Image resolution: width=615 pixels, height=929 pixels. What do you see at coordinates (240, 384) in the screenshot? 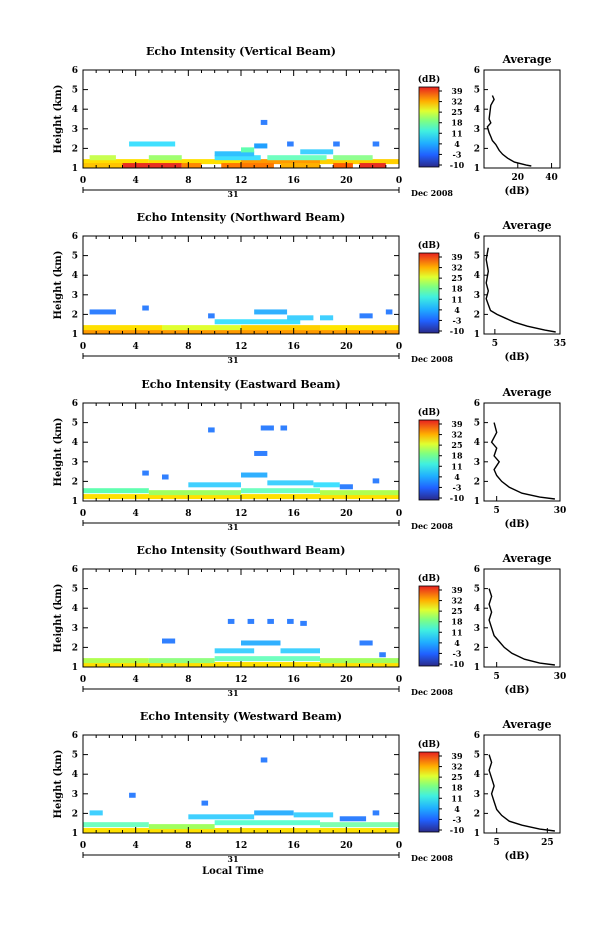
I see `panel-title: Echo Intensity (Eastward Beam)` at bounding box center [240, 384].